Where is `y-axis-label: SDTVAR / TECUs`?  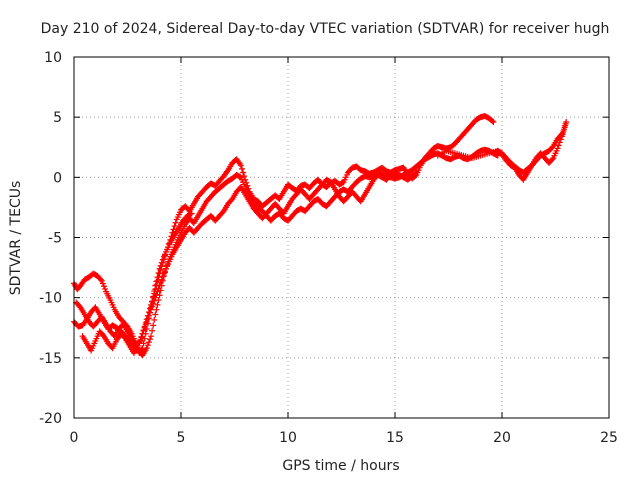 y-axis-label: SDTVAR / TECUs is located at coordinates (16, 238).